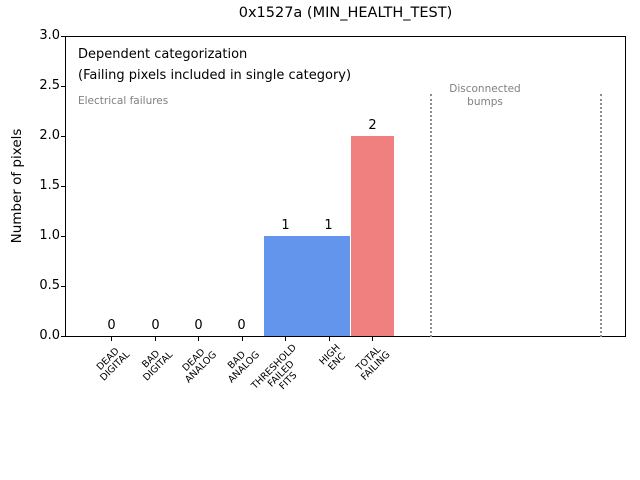 The width and height of the screenshot is (640, 480). Describe the element at coordinates (373, 363) in the screenshot. I see `x-tick-label-total-failing: TOTAL FAILING` at that location.